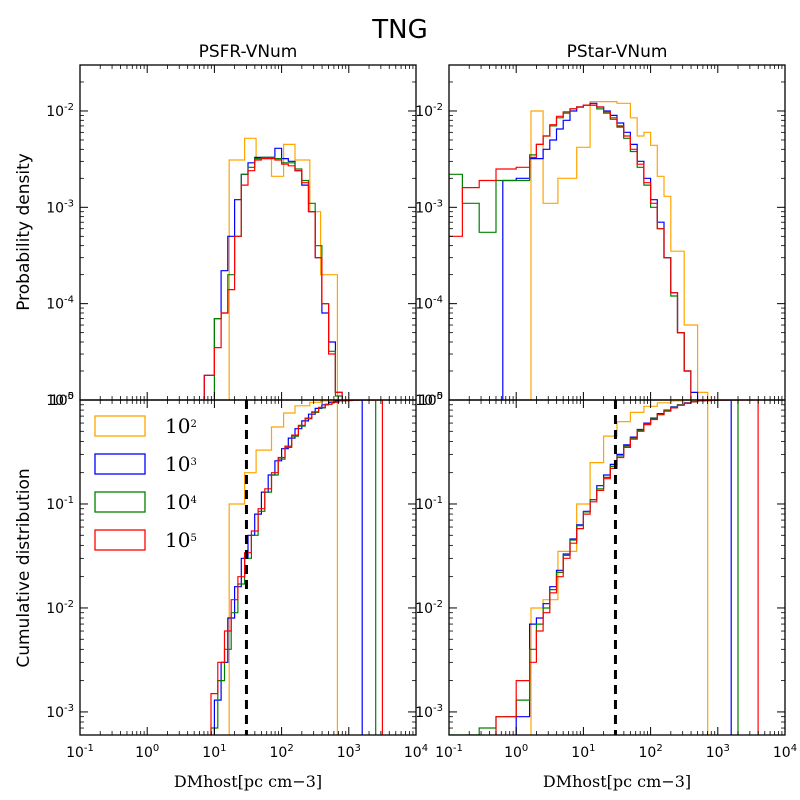 The height and width of the screenshot is (800, 800). What do you see at coordinates (156, 748) in the screenshot?
I see `panel-1-xtick-label-exp: 0` at bounding box center [156, 748].